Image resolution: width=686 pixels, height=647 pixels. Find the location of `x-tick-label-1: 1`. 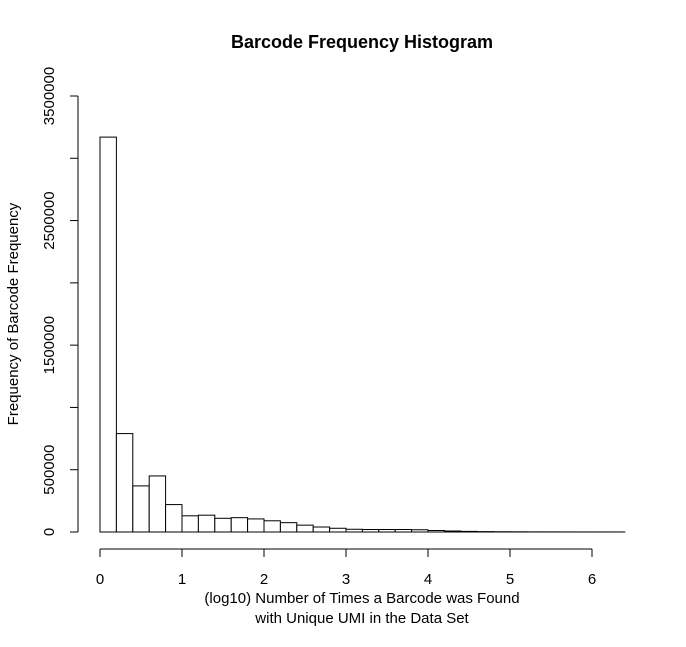

x-tick-label-1: 1 is located at coordinates (182, 579).